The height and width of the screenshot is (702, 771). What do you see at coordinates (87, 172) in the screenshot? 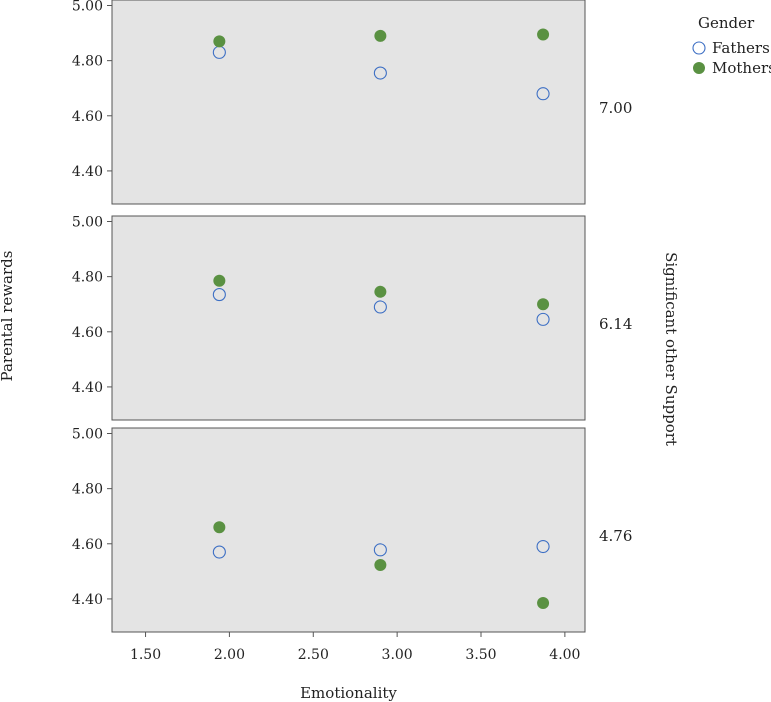
I see `panel-1-y-tick-label: 4.40` at bounding box center [87, 172].